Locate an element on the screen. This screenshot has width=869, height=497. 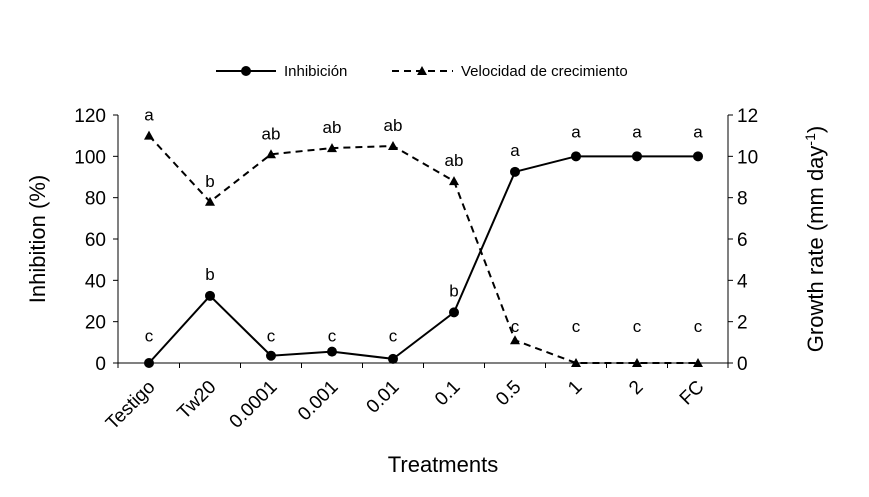
right-tick-label: 2 is located at coordinates (742, 323).